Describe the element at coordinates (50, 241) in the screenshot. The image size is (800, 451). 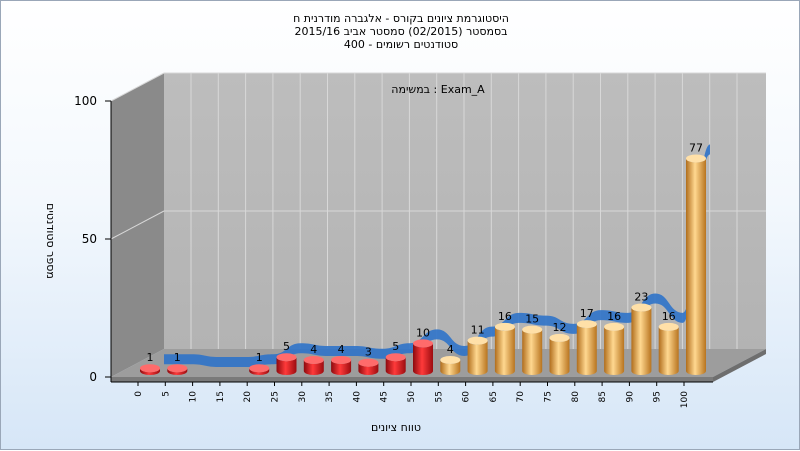
I see `y-axis-title: מספר סטודנטים` at that location.